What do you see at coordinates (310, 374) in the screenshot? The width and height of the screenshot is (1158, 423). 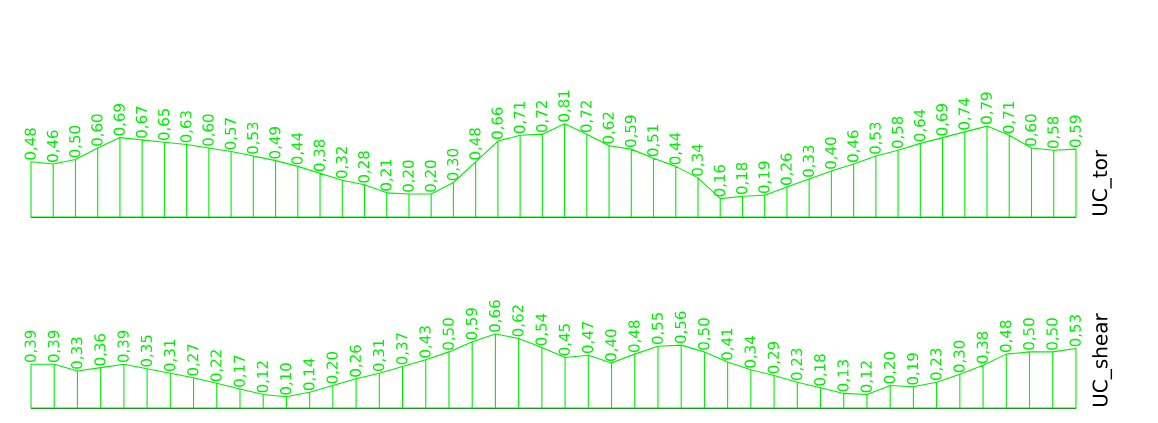 I see `data-label: 0,14` at bounding box center [310, 374].